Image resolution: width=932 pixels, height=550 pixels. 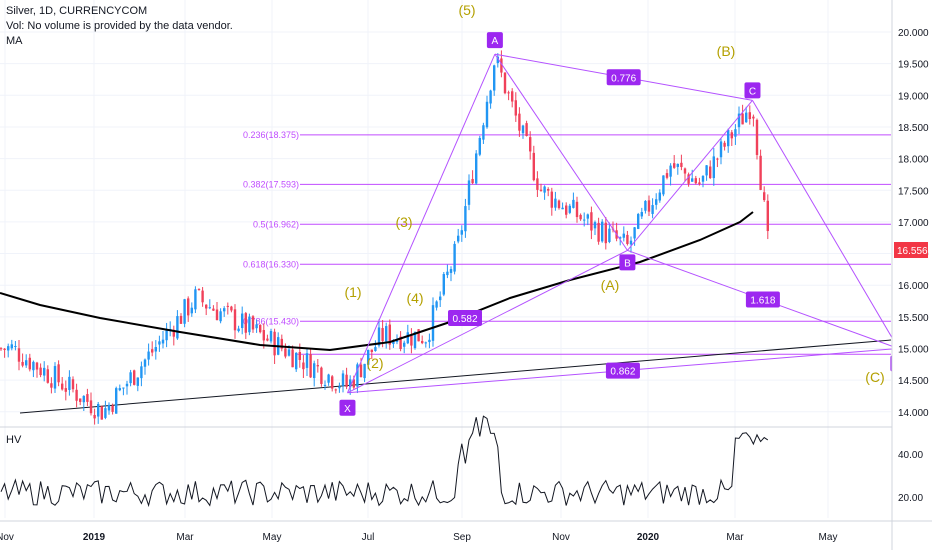 I want to click on price-tick: 15.000, so click(x=913, y=350).